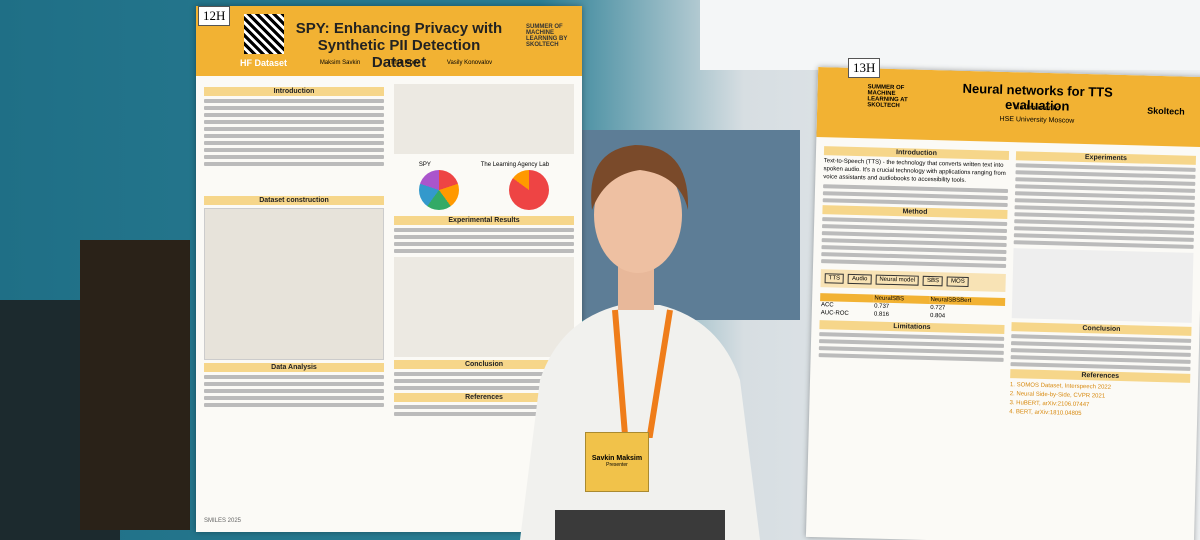  Describe the element at coordinates (617, 465) in the screenshot. I see `badge-role: Presenter` at that location.